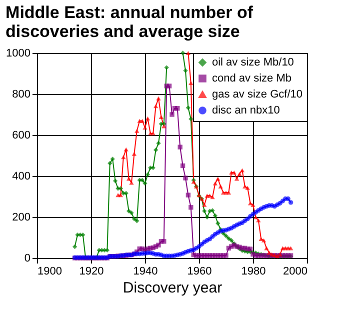  I want to click on y-tick-label: 400, so click(21, 176).